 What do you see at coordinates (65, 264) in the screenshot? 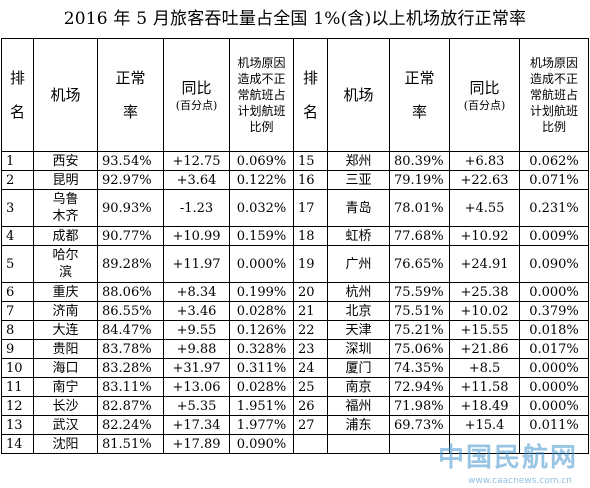
I see `left-airport-cell: 哈尔滨` at bounding box center [65, 264].